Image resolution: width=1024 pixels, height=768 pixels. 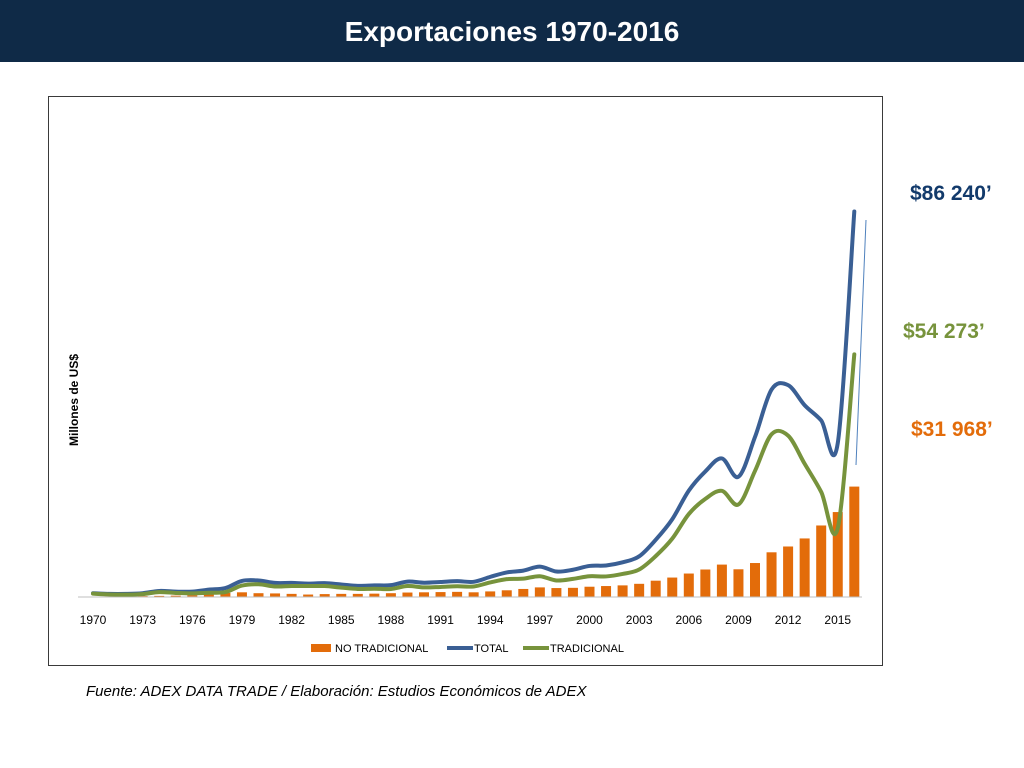 What do you see at coordinates (142, 620) in the screenshot?
I see `x-tick-1973: 1973` at bounding box center [142, 620].